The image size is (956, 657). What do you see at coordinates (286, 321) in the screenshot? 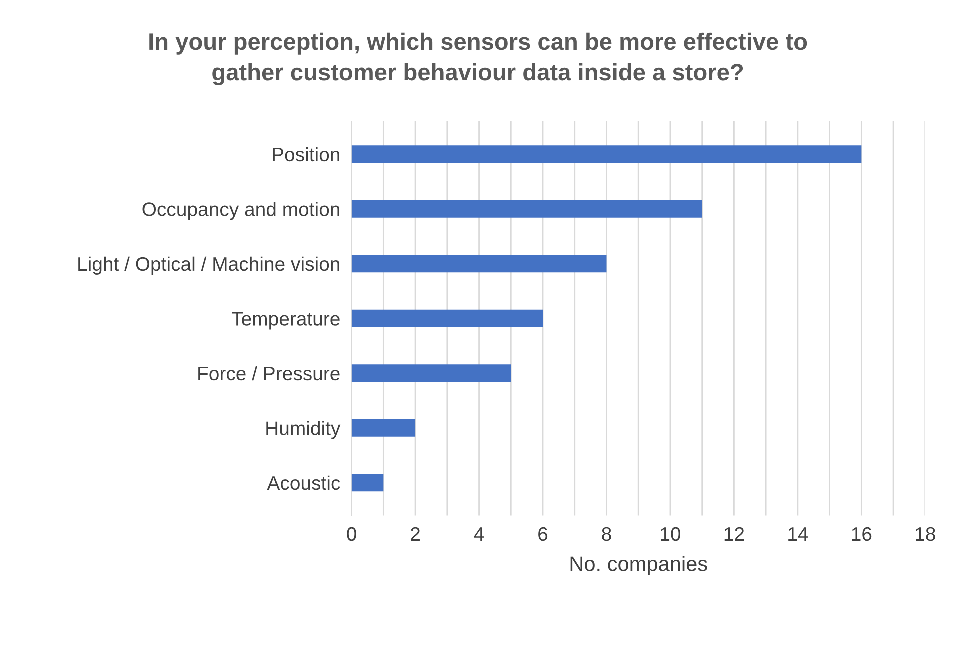
I see `y-tick-label: Temperature` at bounding box center [286, 321].